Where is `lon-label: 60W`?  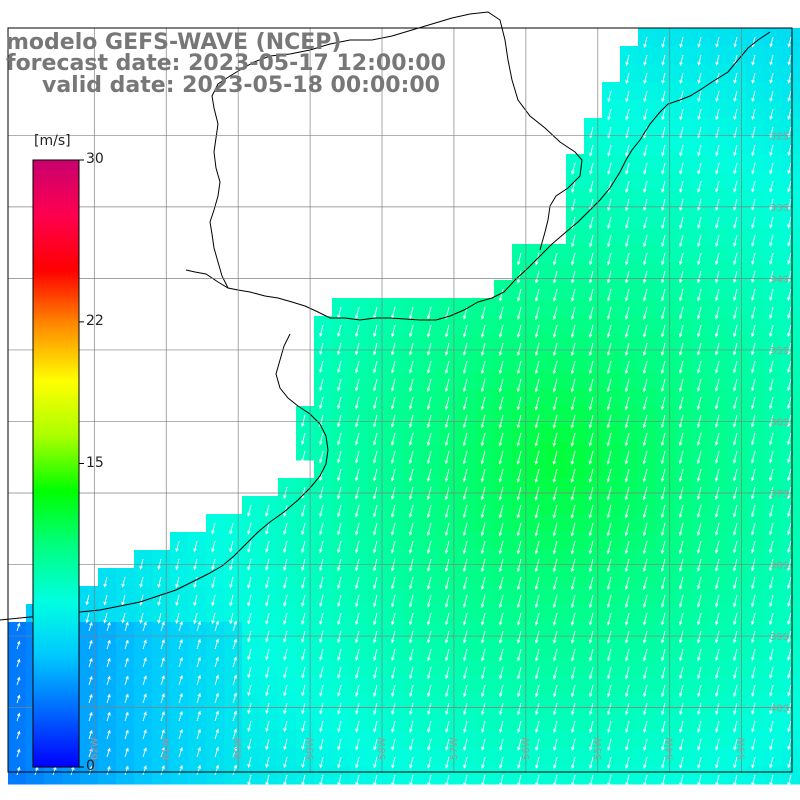 lon-label: 60W is located at coordinates (238, 748).